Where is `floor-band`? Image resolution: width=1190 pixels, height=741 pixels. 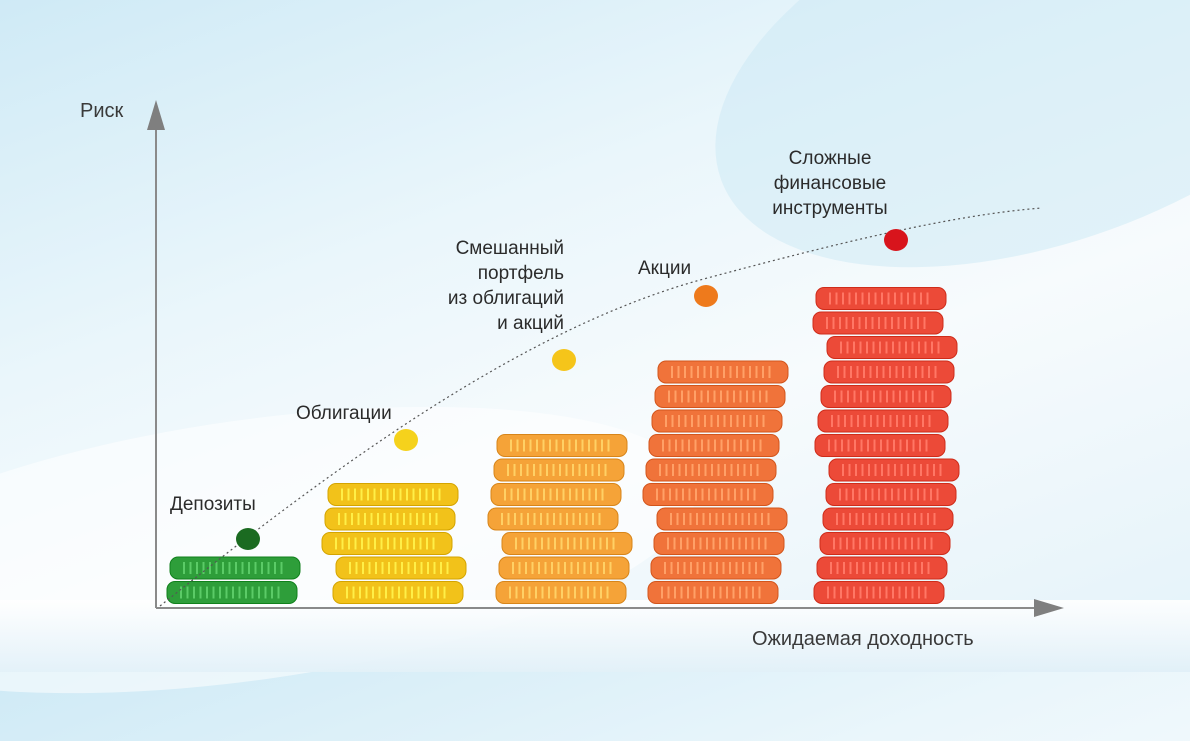 floor-band is located at coordinates (595, 636).